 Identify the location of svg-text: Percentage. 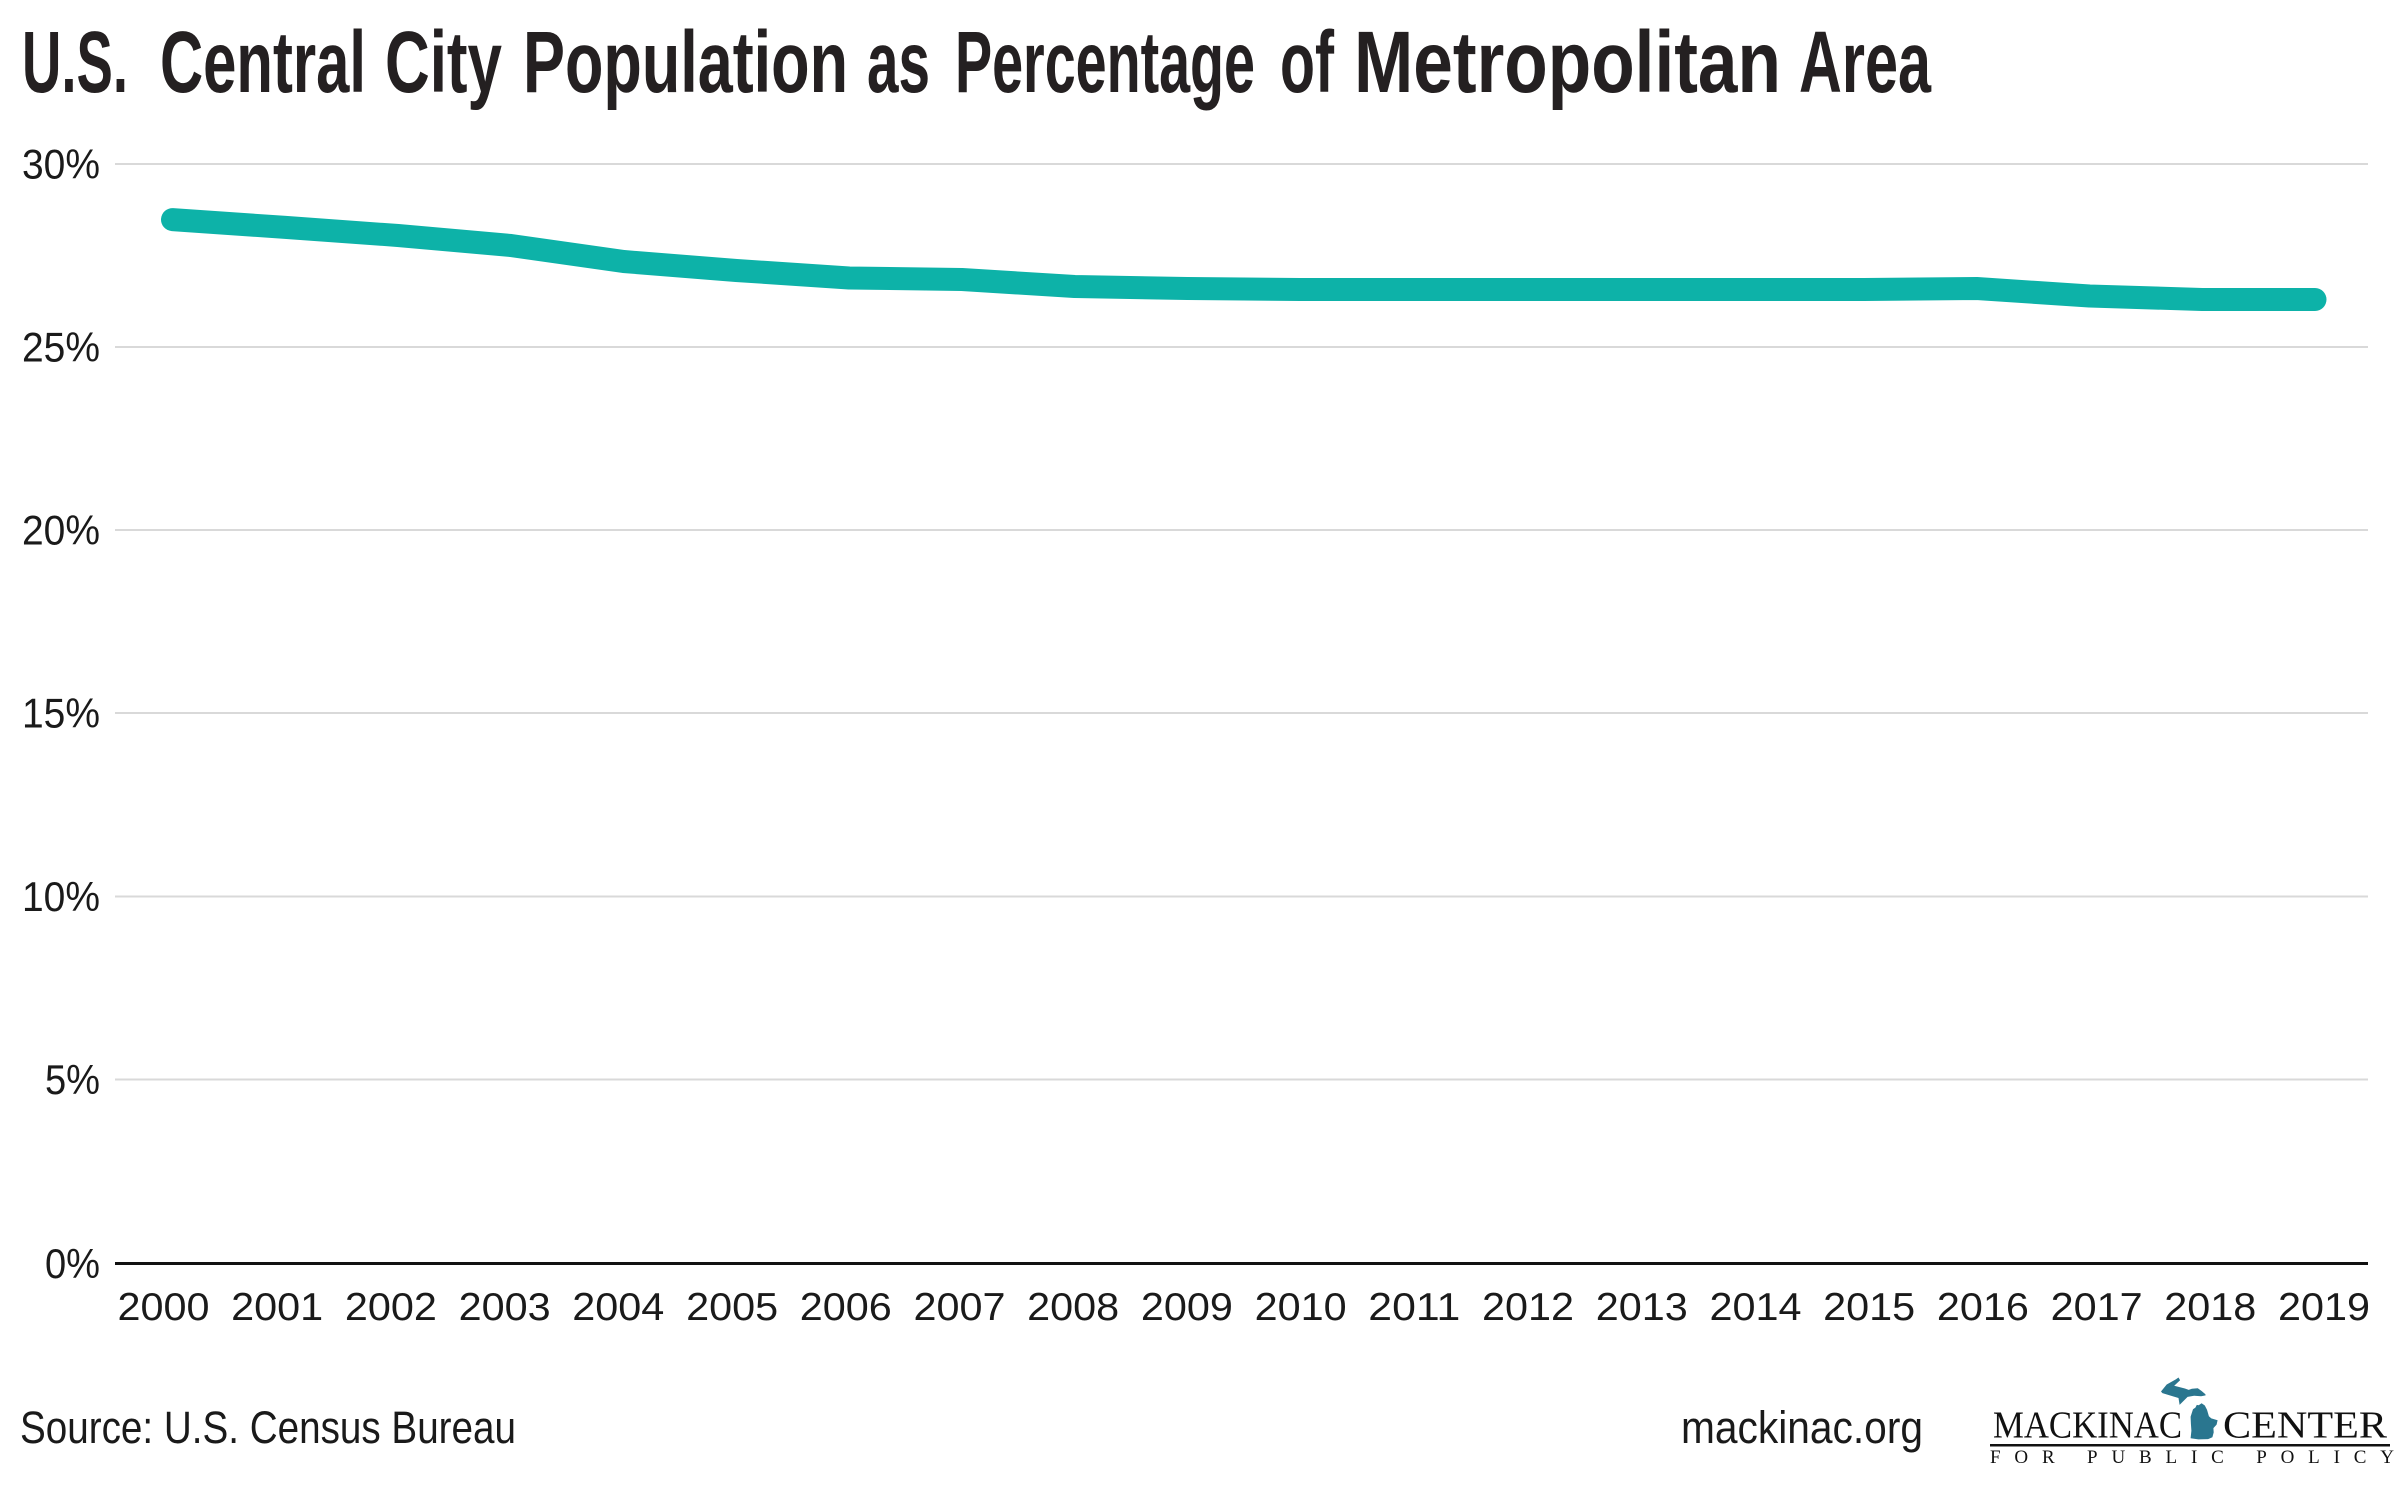
(1105, 62).